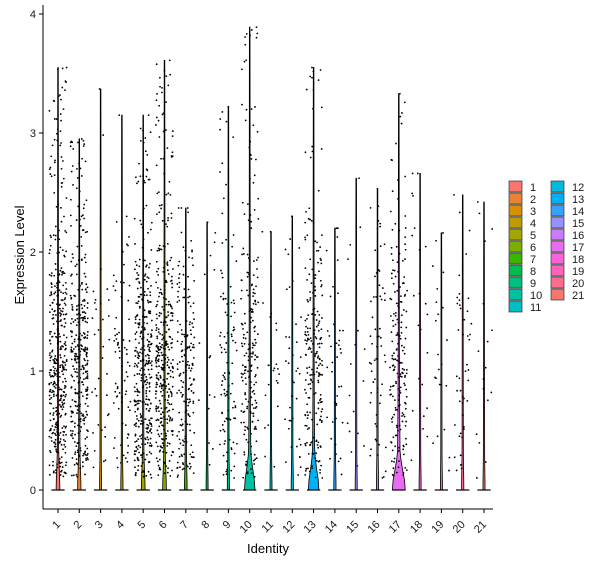 The height and width of the screenshot is (568, 600). What do you see at coordinates (533, 236) in the screenshot?
I see `legend-label: 5` at bounding box center [533, 236].